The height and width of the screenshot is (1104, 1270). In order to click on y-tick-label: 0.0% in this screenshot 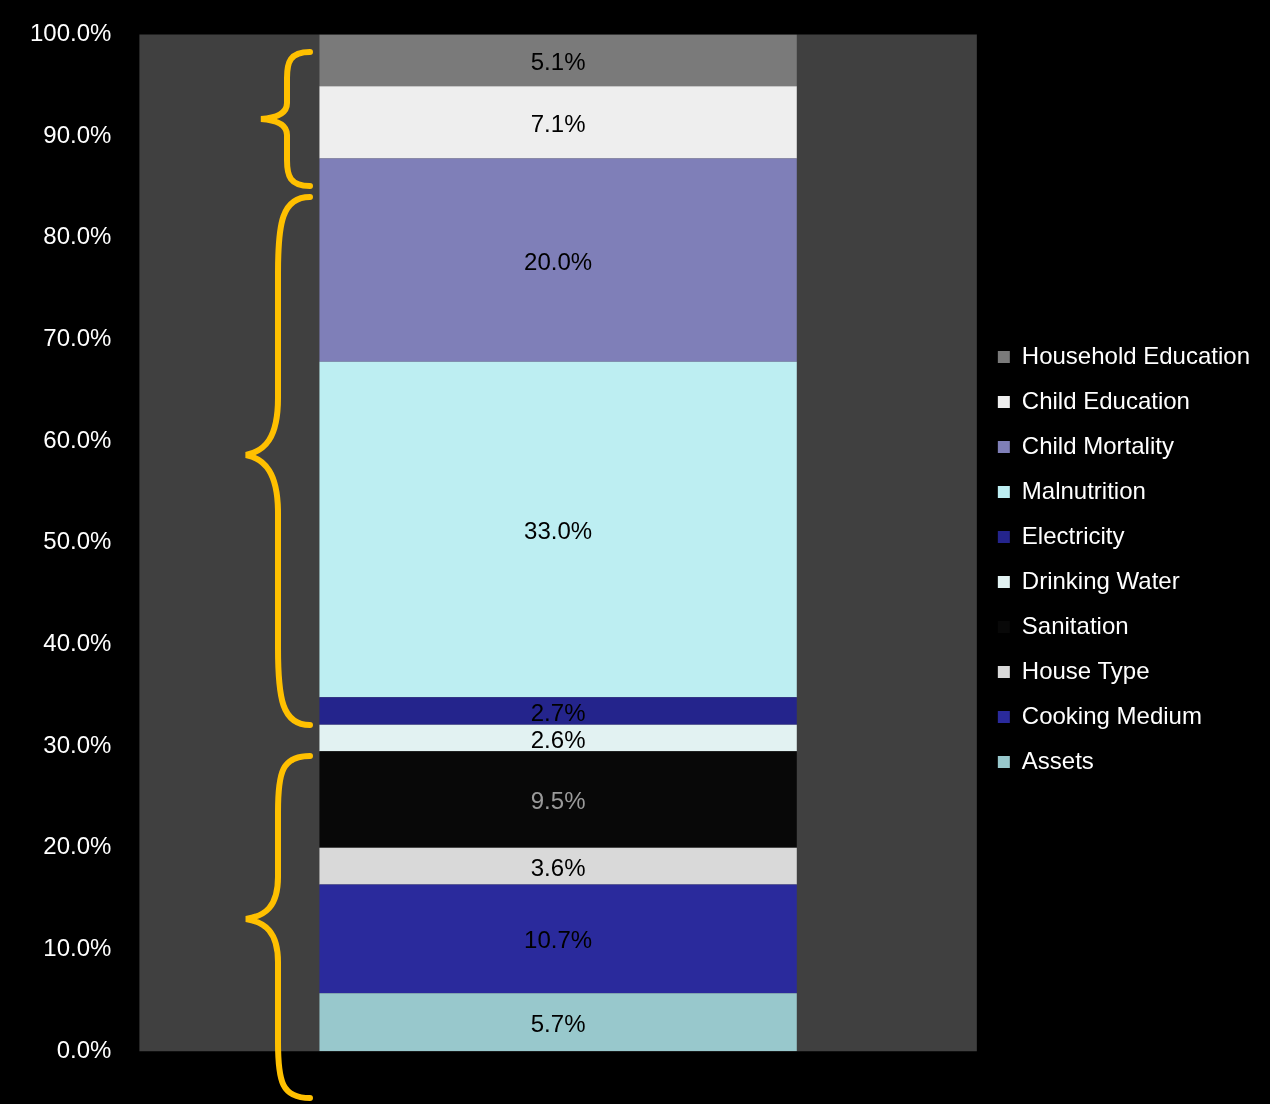, I will do `click(84, 1049)`.